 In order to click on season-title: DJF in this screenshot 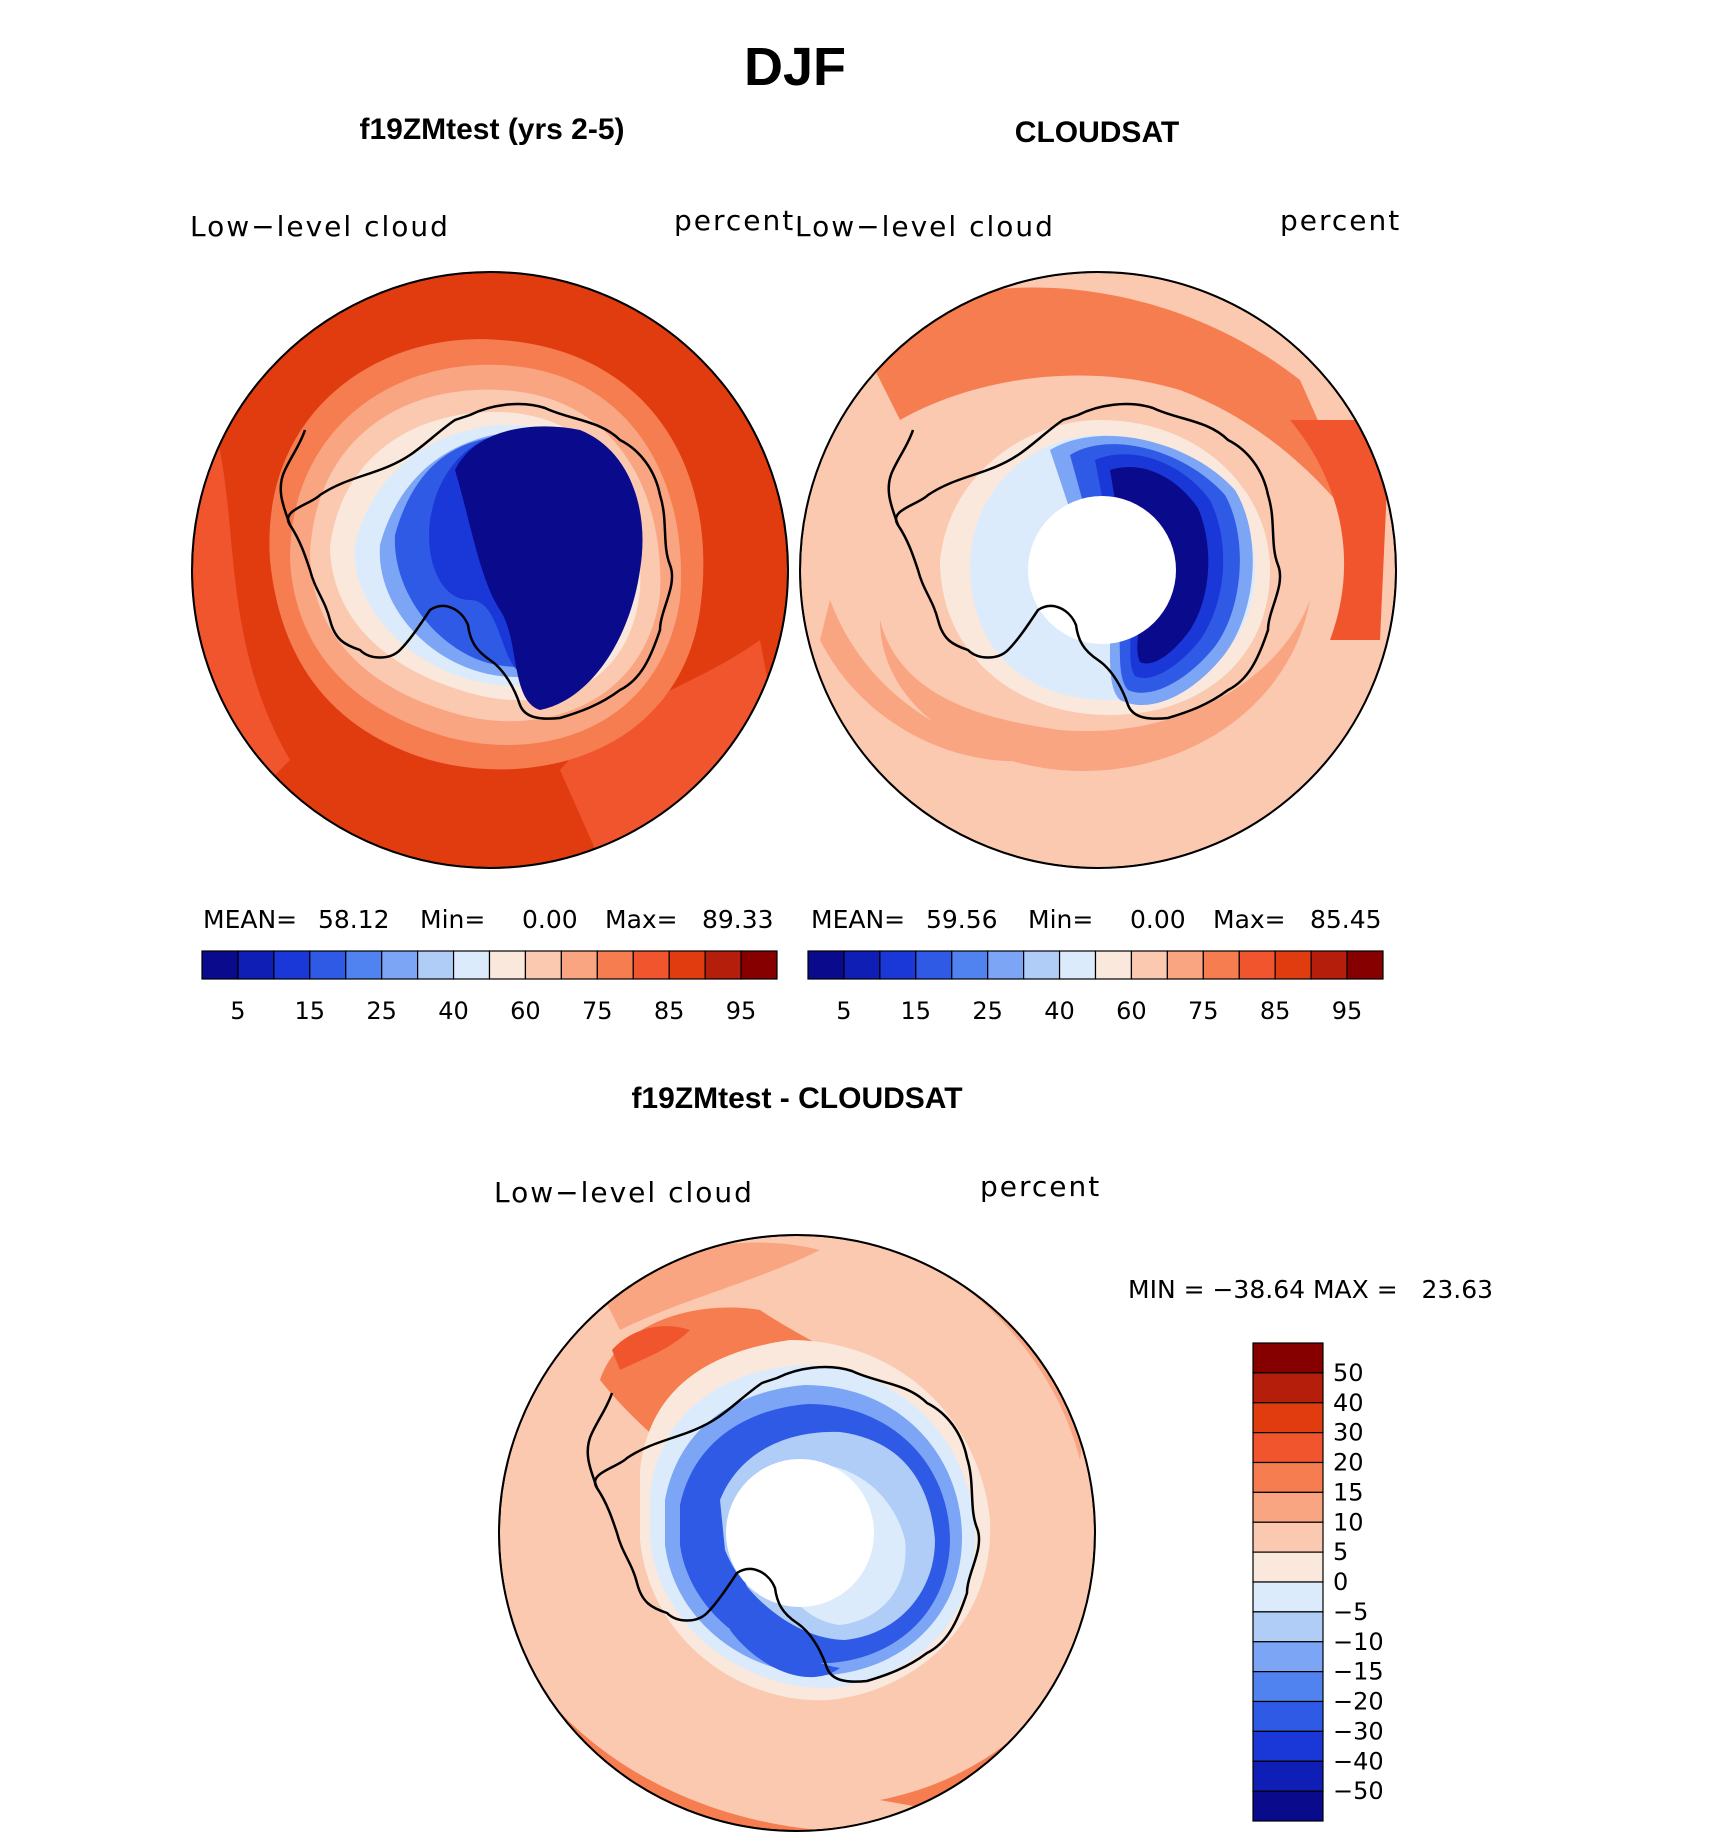, I will do `click(795, 67)`.